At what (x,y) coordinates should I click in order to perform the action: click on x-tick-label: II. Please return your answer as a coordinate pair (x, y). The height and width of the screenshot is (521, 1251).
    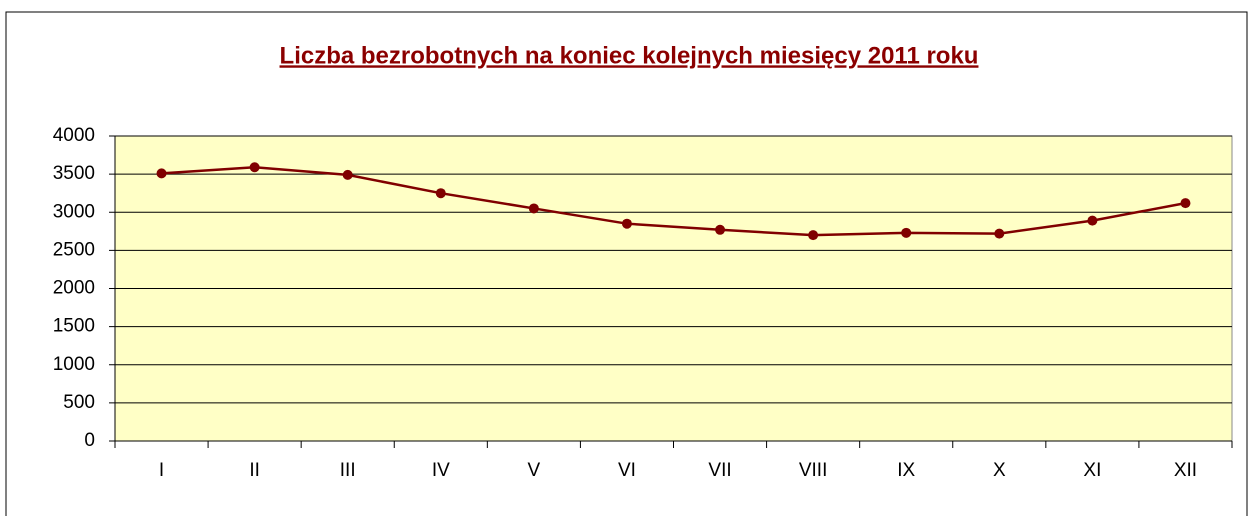
    Looking at the image, I should click on (254, 470).